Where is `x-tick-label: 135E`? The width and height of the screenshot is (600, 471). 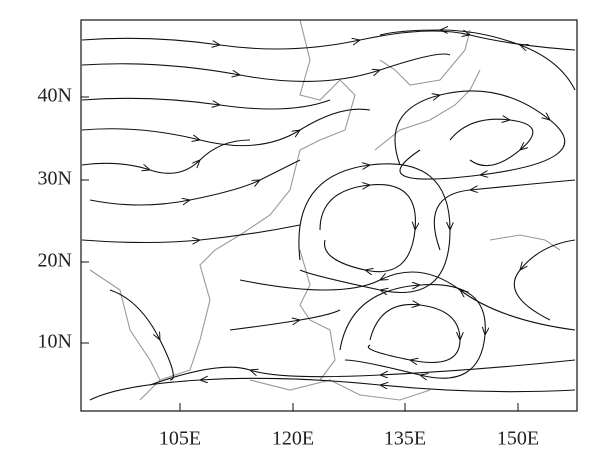 x-tick-label: 135E is located at coordinates (405, 439).